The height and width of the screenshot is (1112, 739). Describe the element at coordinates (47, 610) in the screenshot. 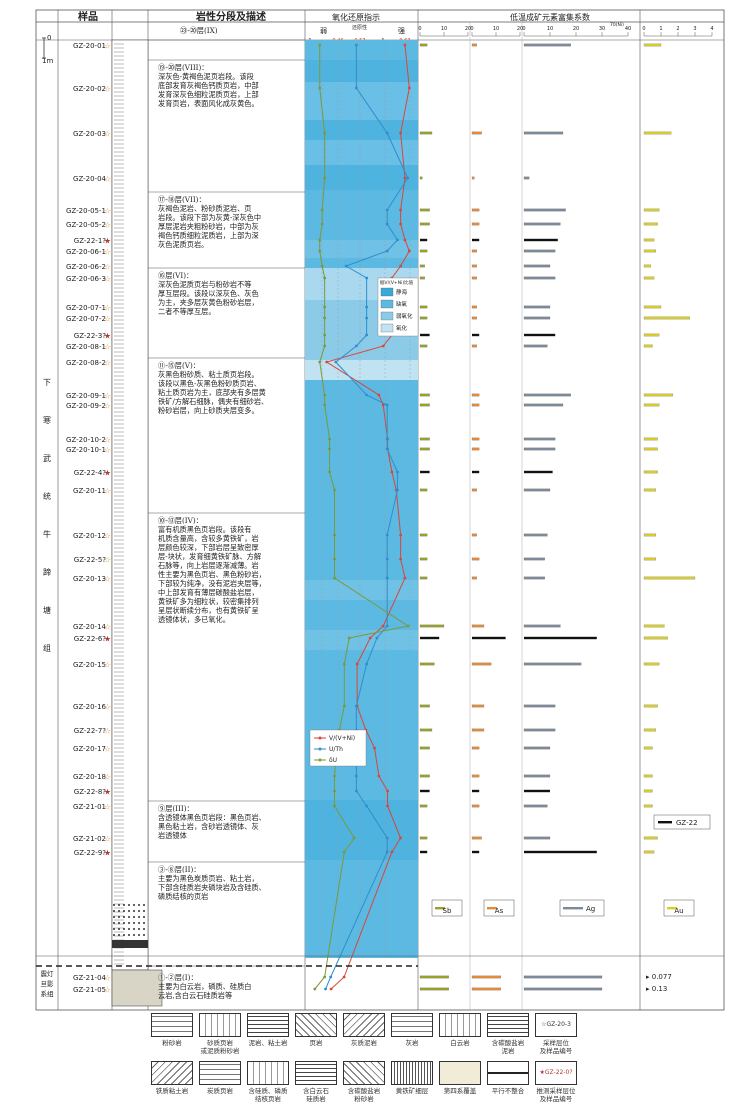

I see `formation-char: 塘` at that location.